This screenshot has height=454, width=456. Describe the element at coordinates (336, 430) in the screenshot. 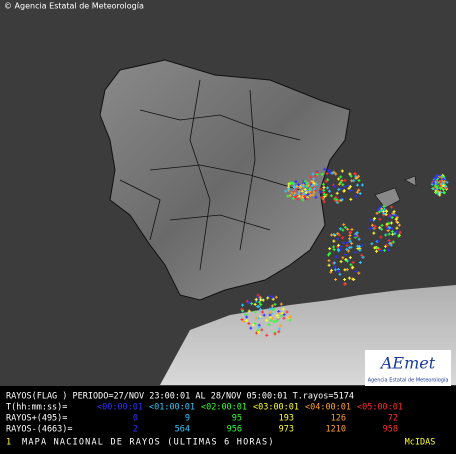

I see `negative-count: 1210` at that location.